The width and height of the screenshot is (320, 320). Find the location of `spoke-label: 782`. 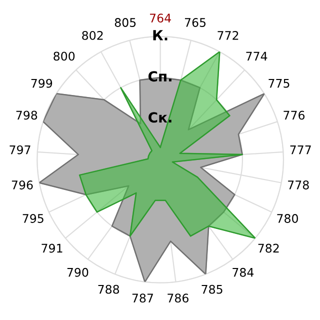

spoke-label: 782 is located at coordinates (268, 248).